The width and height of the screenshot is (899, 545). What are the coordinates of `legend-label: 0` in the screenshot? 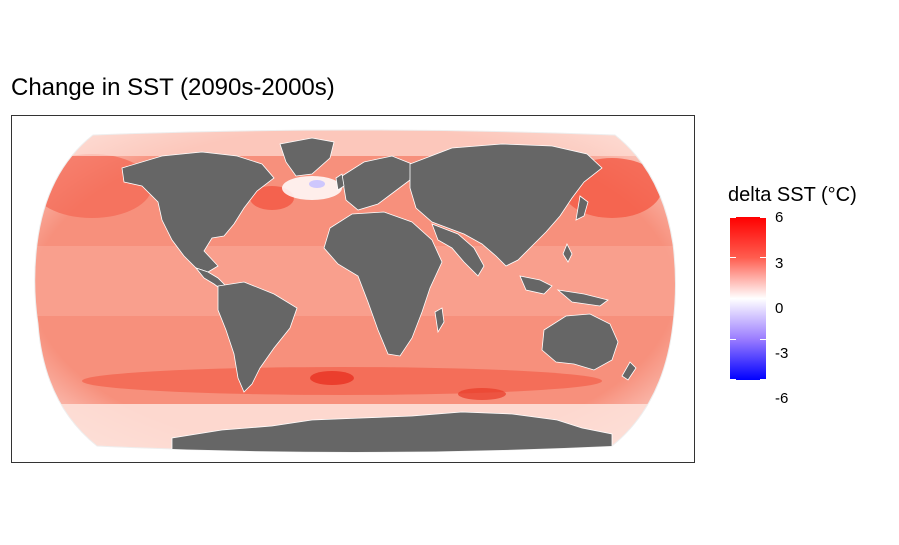 It's located at (779, 308).